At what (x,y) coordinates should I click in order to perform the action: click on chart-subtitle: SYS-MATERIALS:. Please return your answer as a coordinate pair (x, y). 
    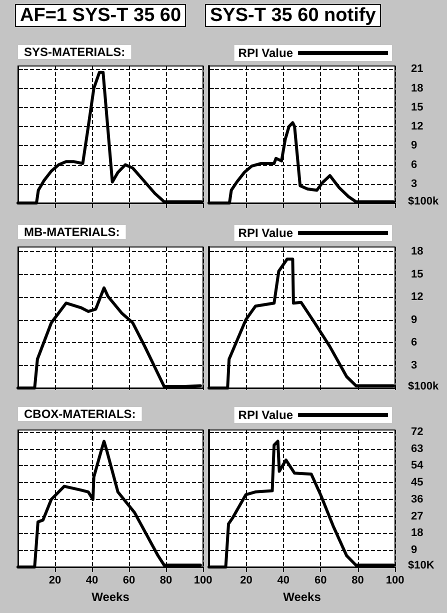
    Looking at the image, I should click on (75, 52).